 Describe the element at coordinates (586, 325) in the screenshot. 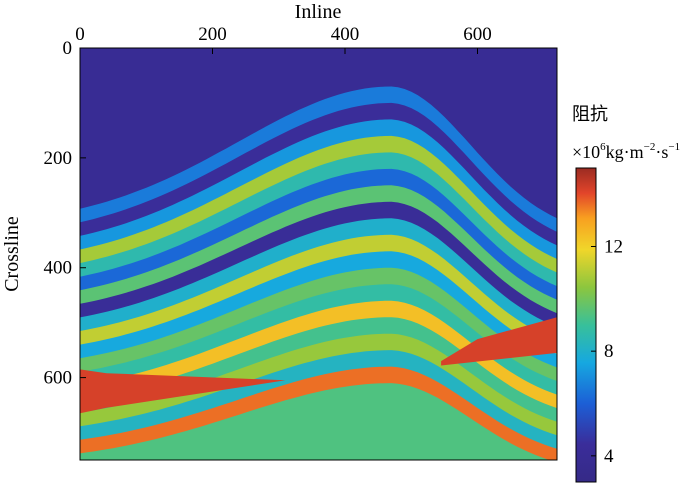

I see `colorbar-bar` at that location.